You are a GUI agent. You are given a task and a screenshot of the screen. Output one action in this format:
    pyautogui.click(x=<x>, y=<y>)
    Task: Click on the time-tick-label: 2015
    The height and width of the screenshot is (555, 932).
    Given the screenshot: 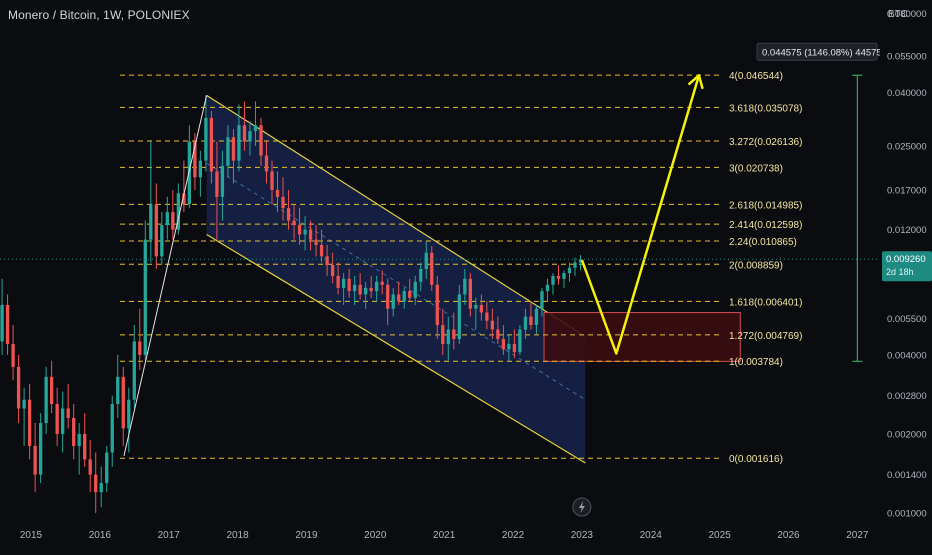 What is the action you would take?
    pyautogui.click(x=31, y=535)
    